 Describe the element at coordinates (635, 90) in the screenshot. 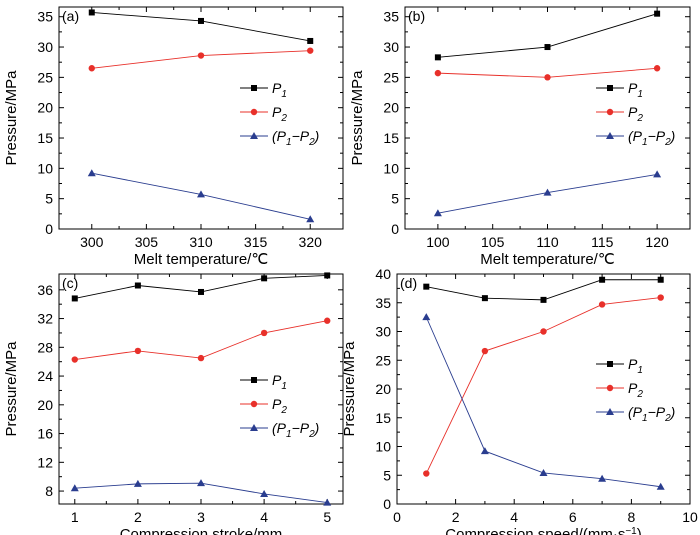

I see `legend-entry: P1` at that location.